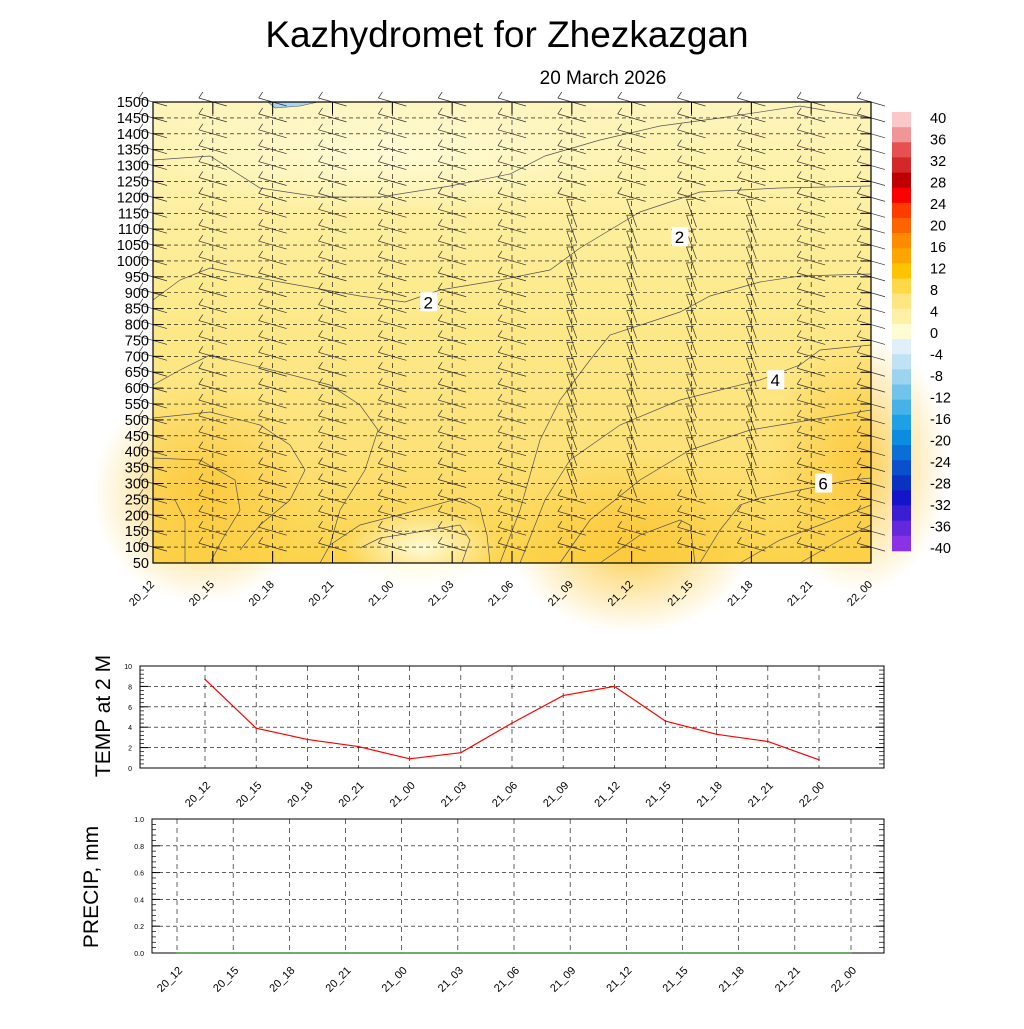  Describe the element at coordinates (938, 184) in the screenshot. I see `colorbar-label: 28` at that location.